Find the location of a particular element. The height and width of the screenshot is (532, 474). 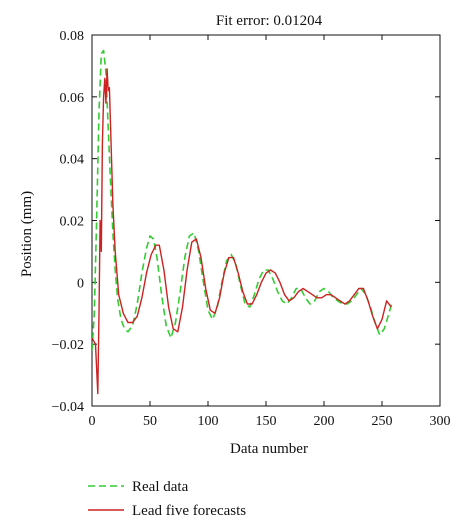

y-tick-label: 0 is located at coordinates (80, 283).